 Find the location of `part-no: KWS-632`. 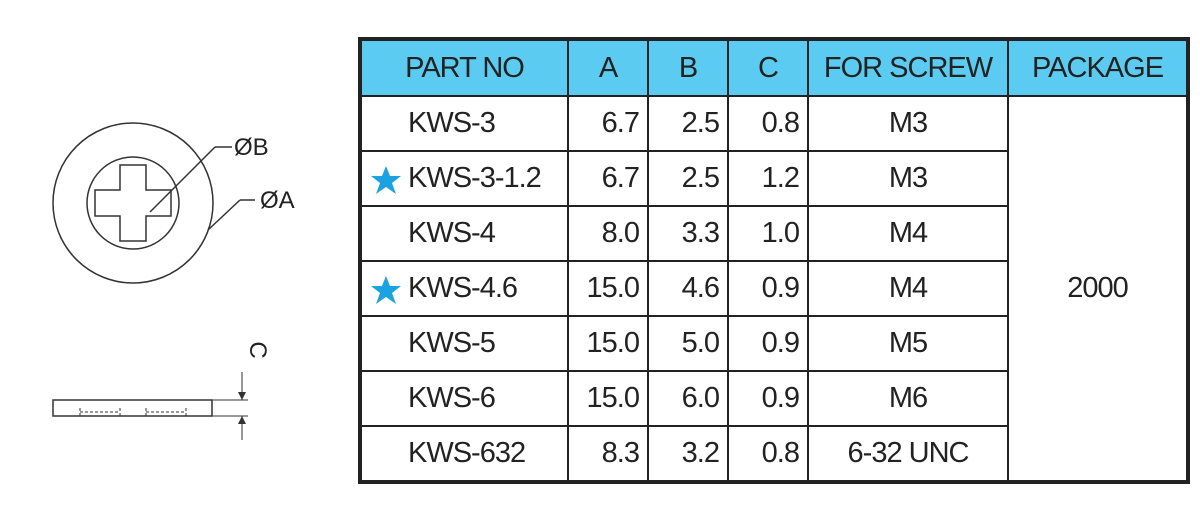

part-no: KWS-632 is located at coordinates (467, 453).